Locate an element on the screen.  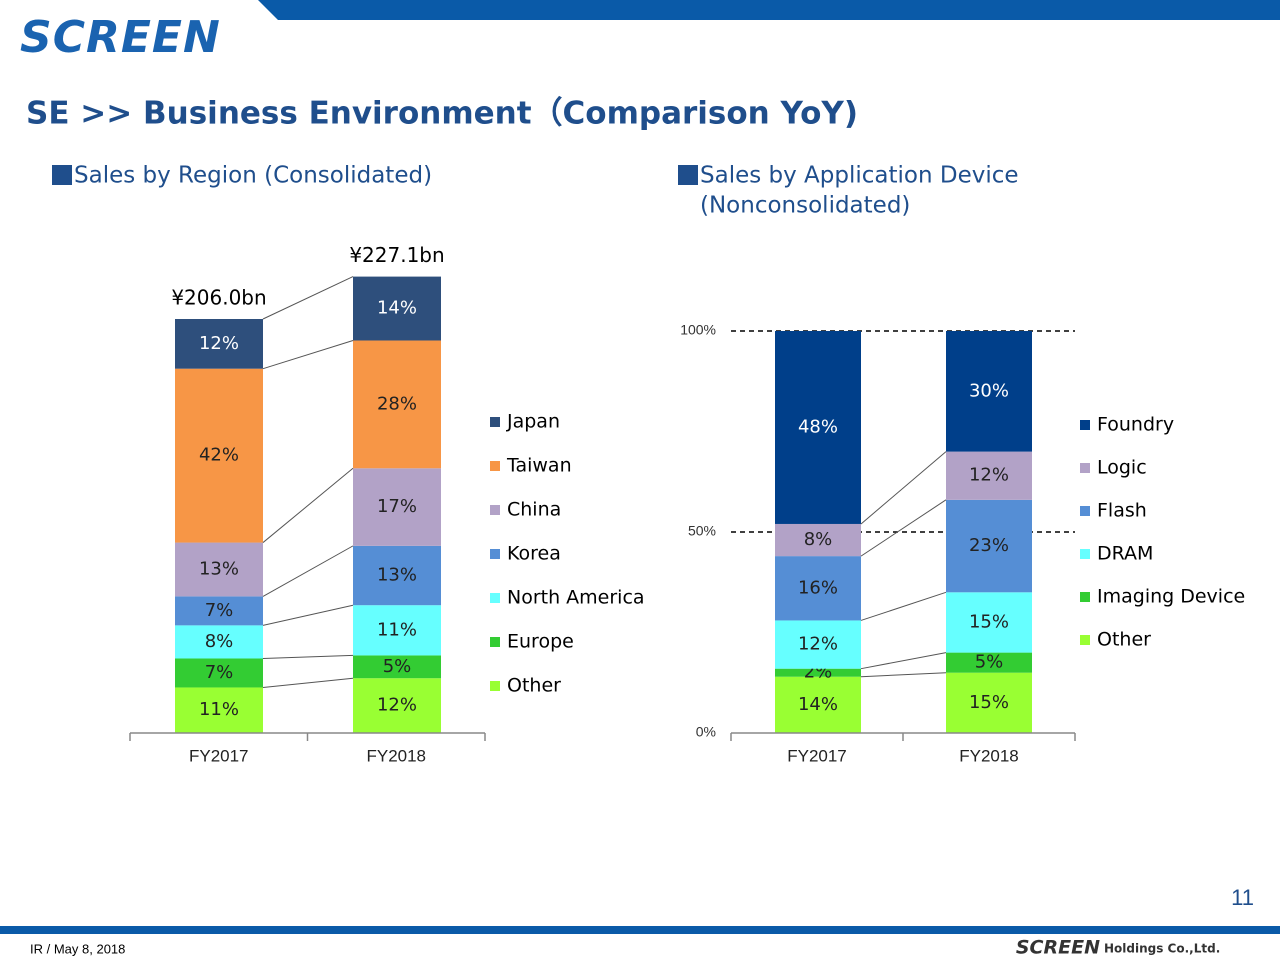
legend-label: Foundry is located at coordinates (1135, 425).